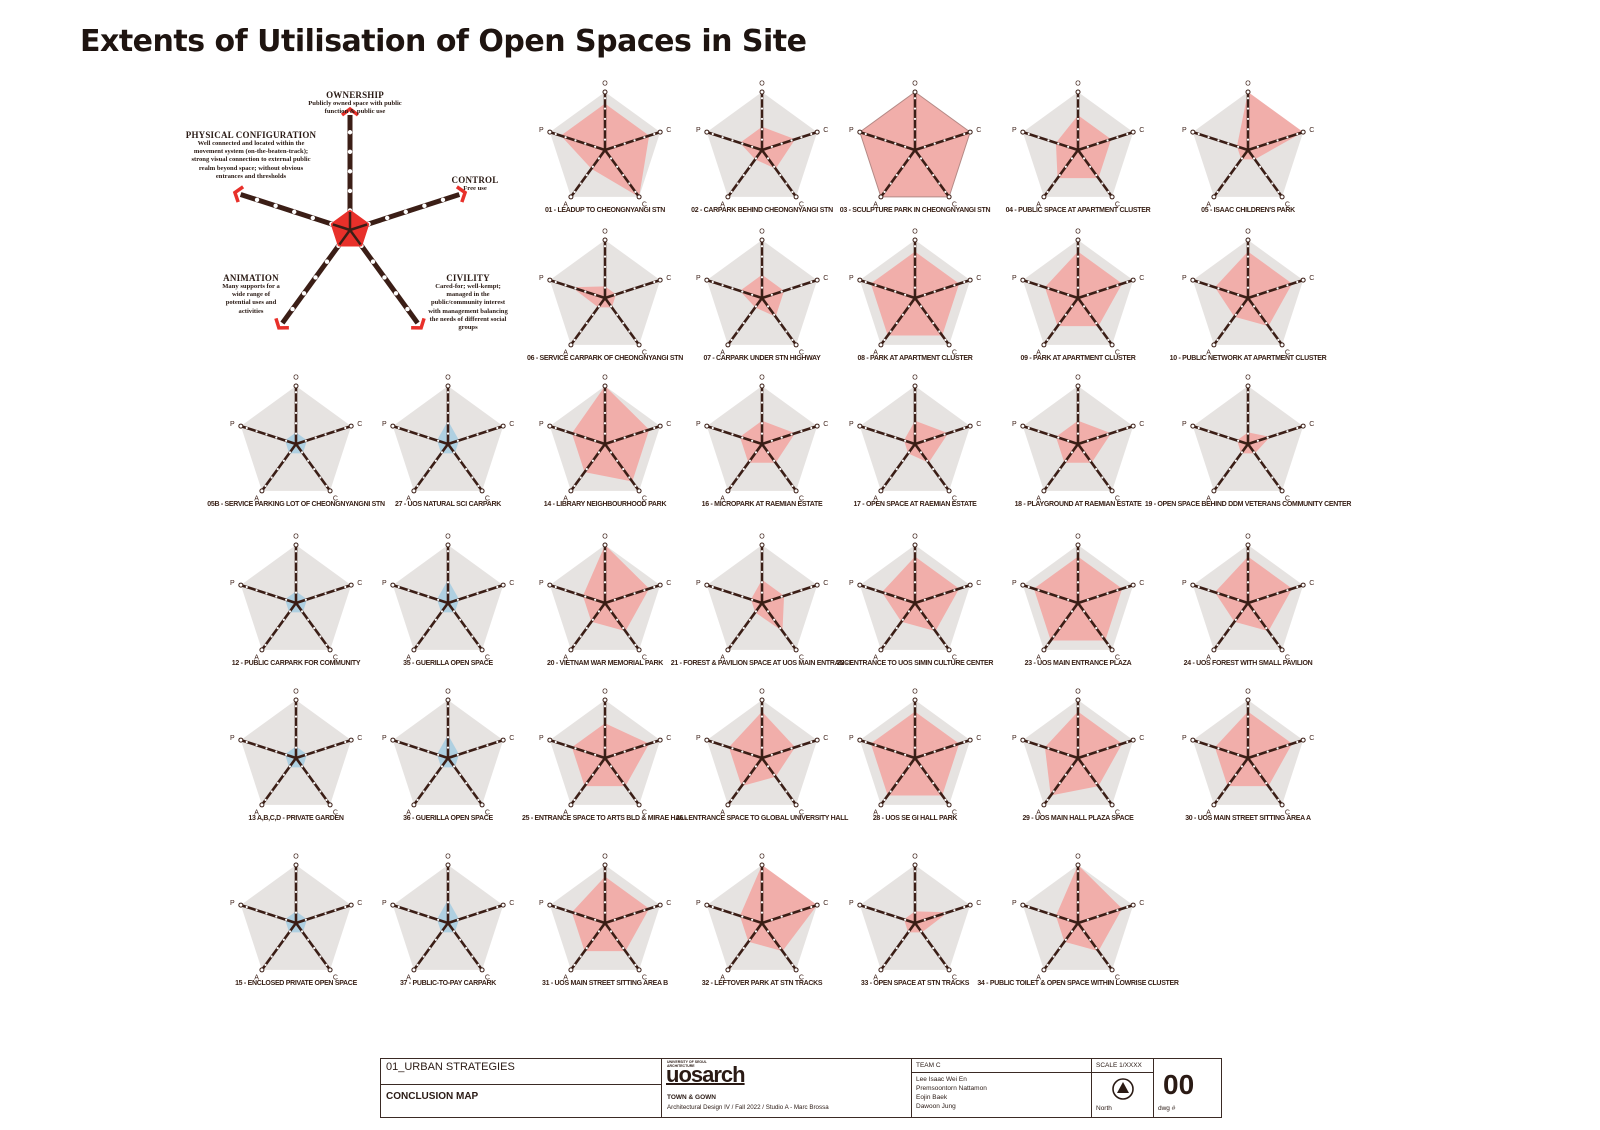 The height and width of the screenshot is (1130, 1600). Describe the element at coordinates (762, 504) in the screenshot. I see `radar-label: 16 - MICROPARK AT RAEMIAN ESTATE` at that location.